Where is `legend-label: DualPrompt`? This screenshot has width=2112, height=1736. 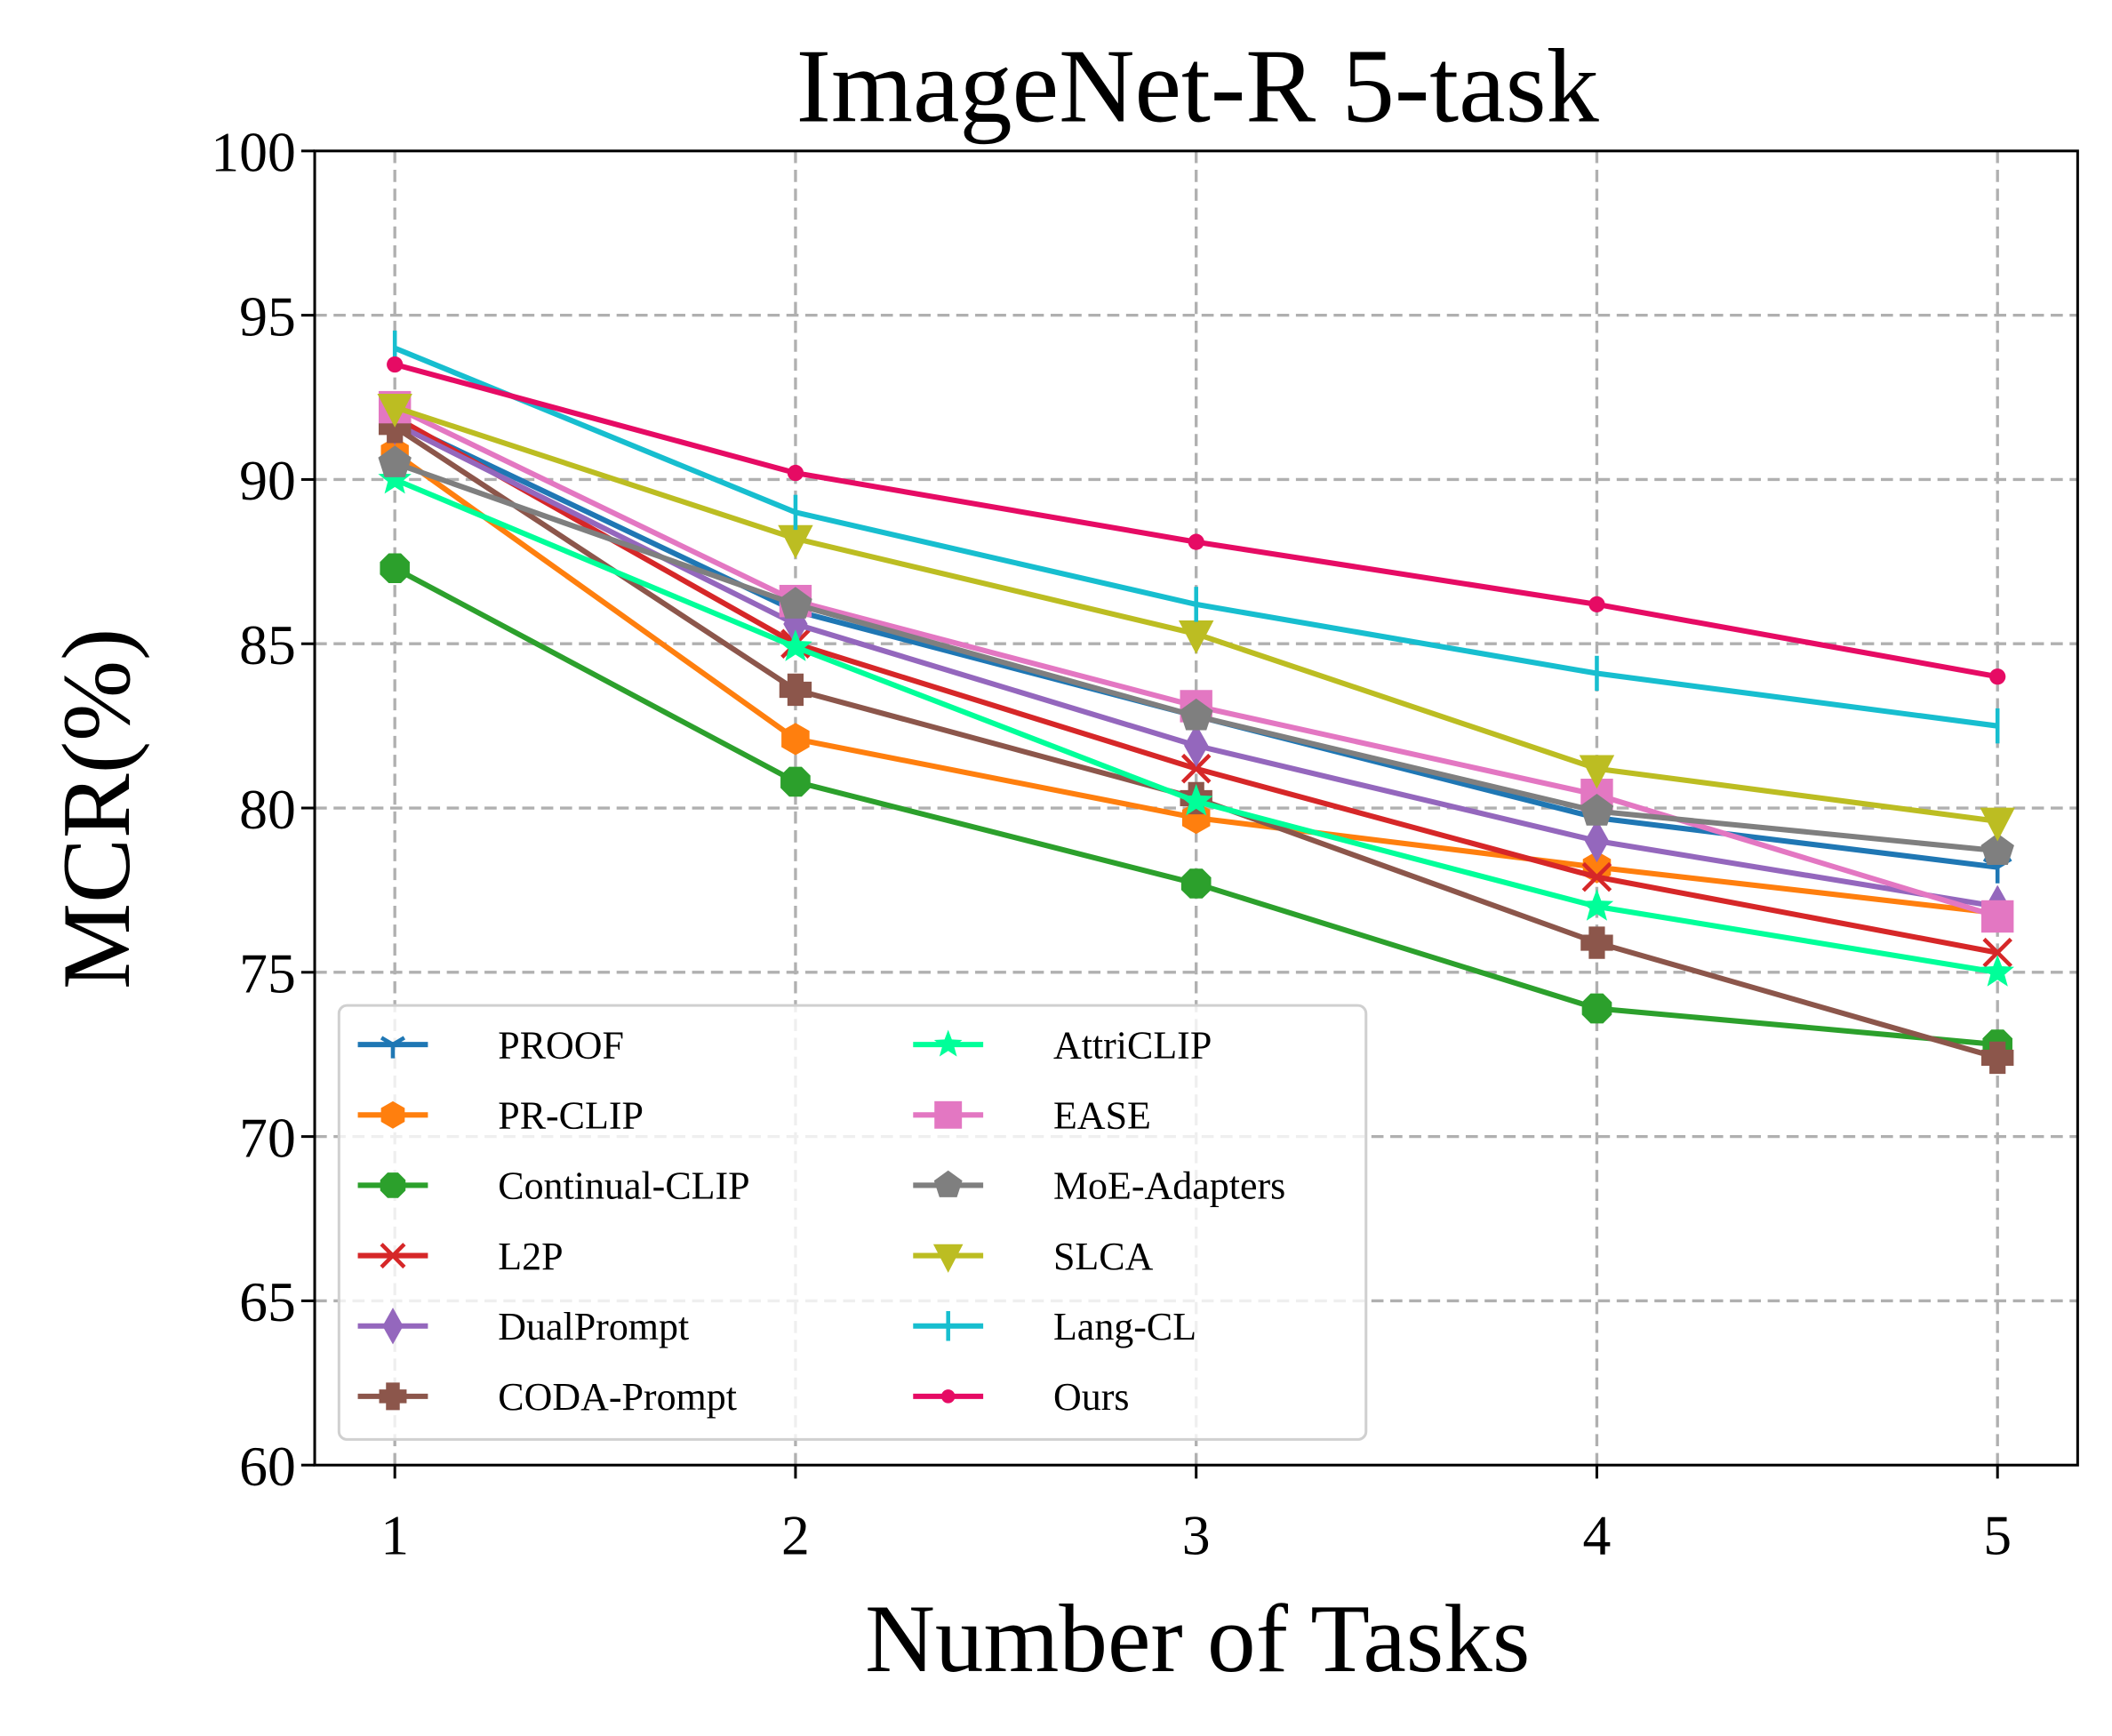
legend-label: DualPrompt is located at coordinates (593, 1326).